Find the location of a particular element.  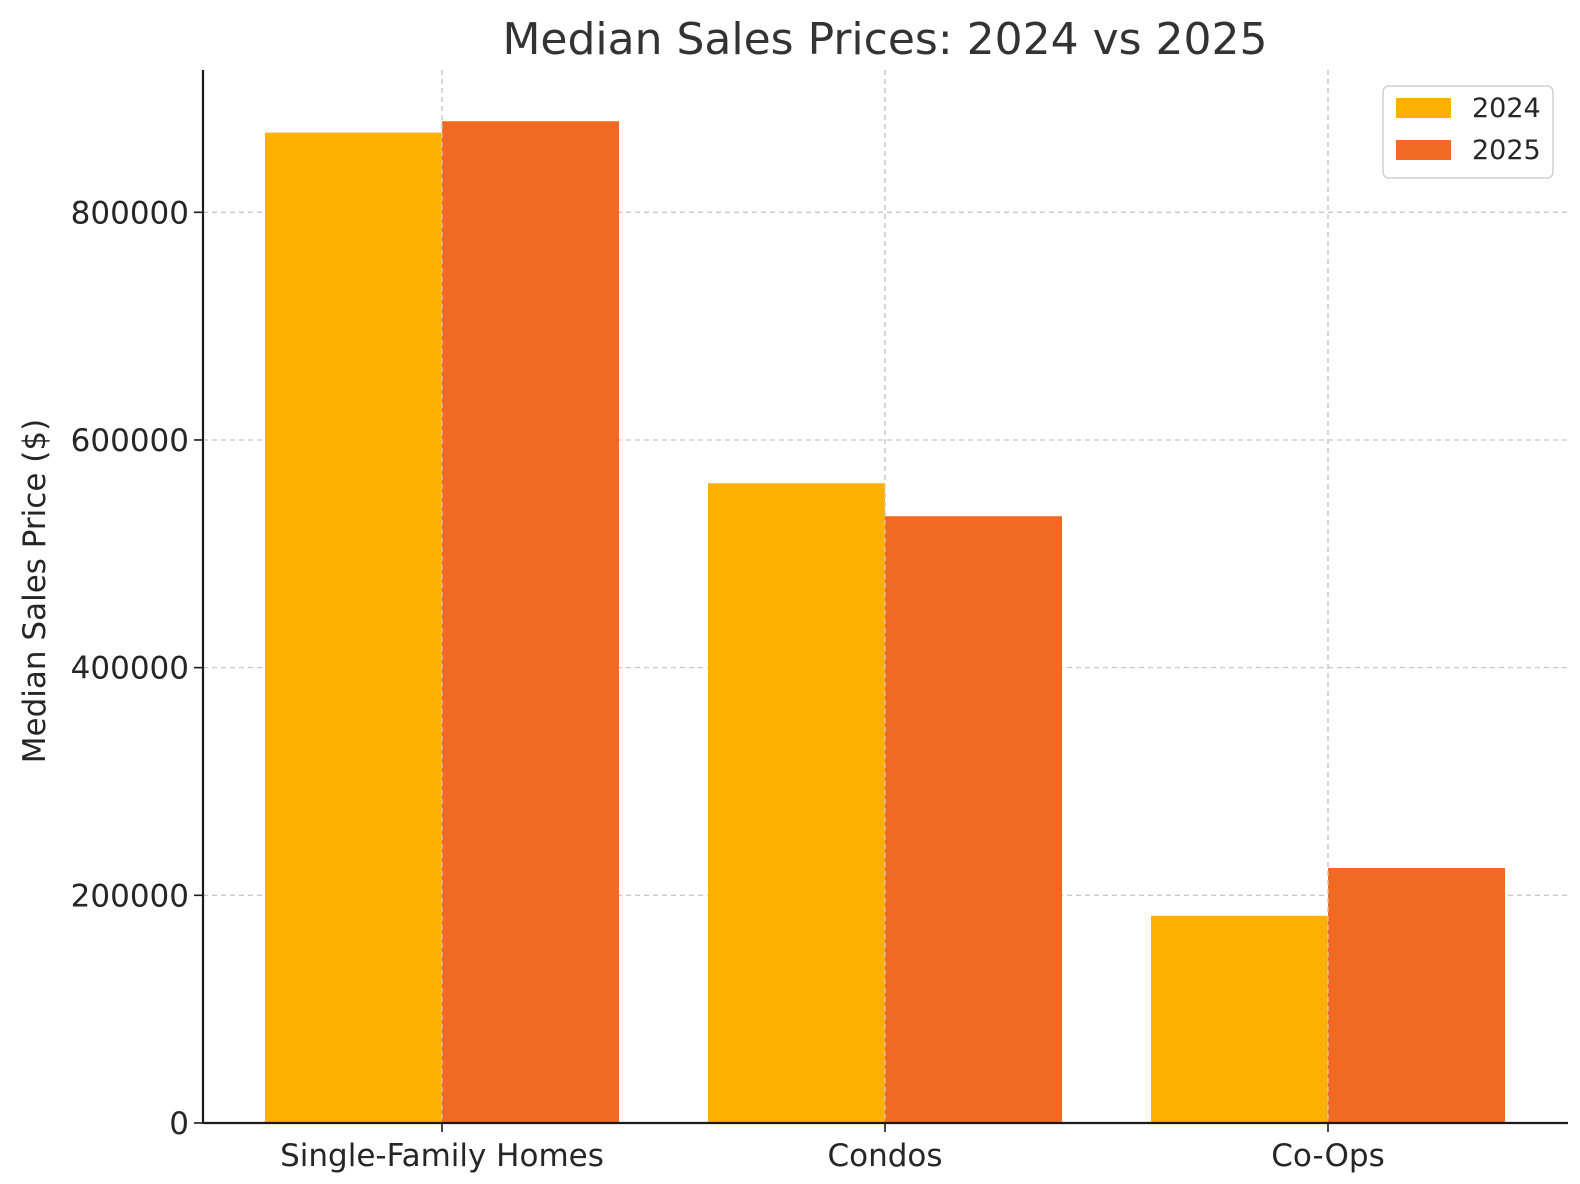

legend-swatch-2025 is located at coordinates (1423, 150).